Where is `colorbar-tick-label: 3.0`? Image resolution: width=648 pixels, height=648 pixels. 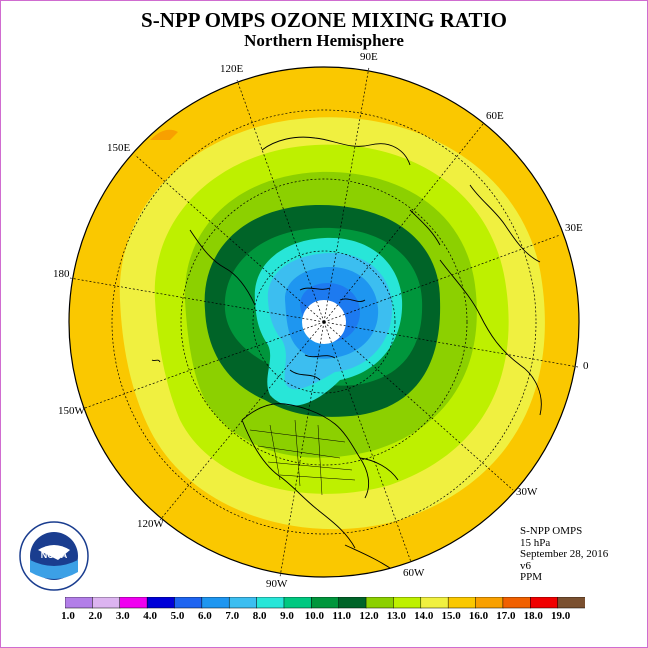 colorbar-tick-label: 3.0 is located at coordinates (122, 616).